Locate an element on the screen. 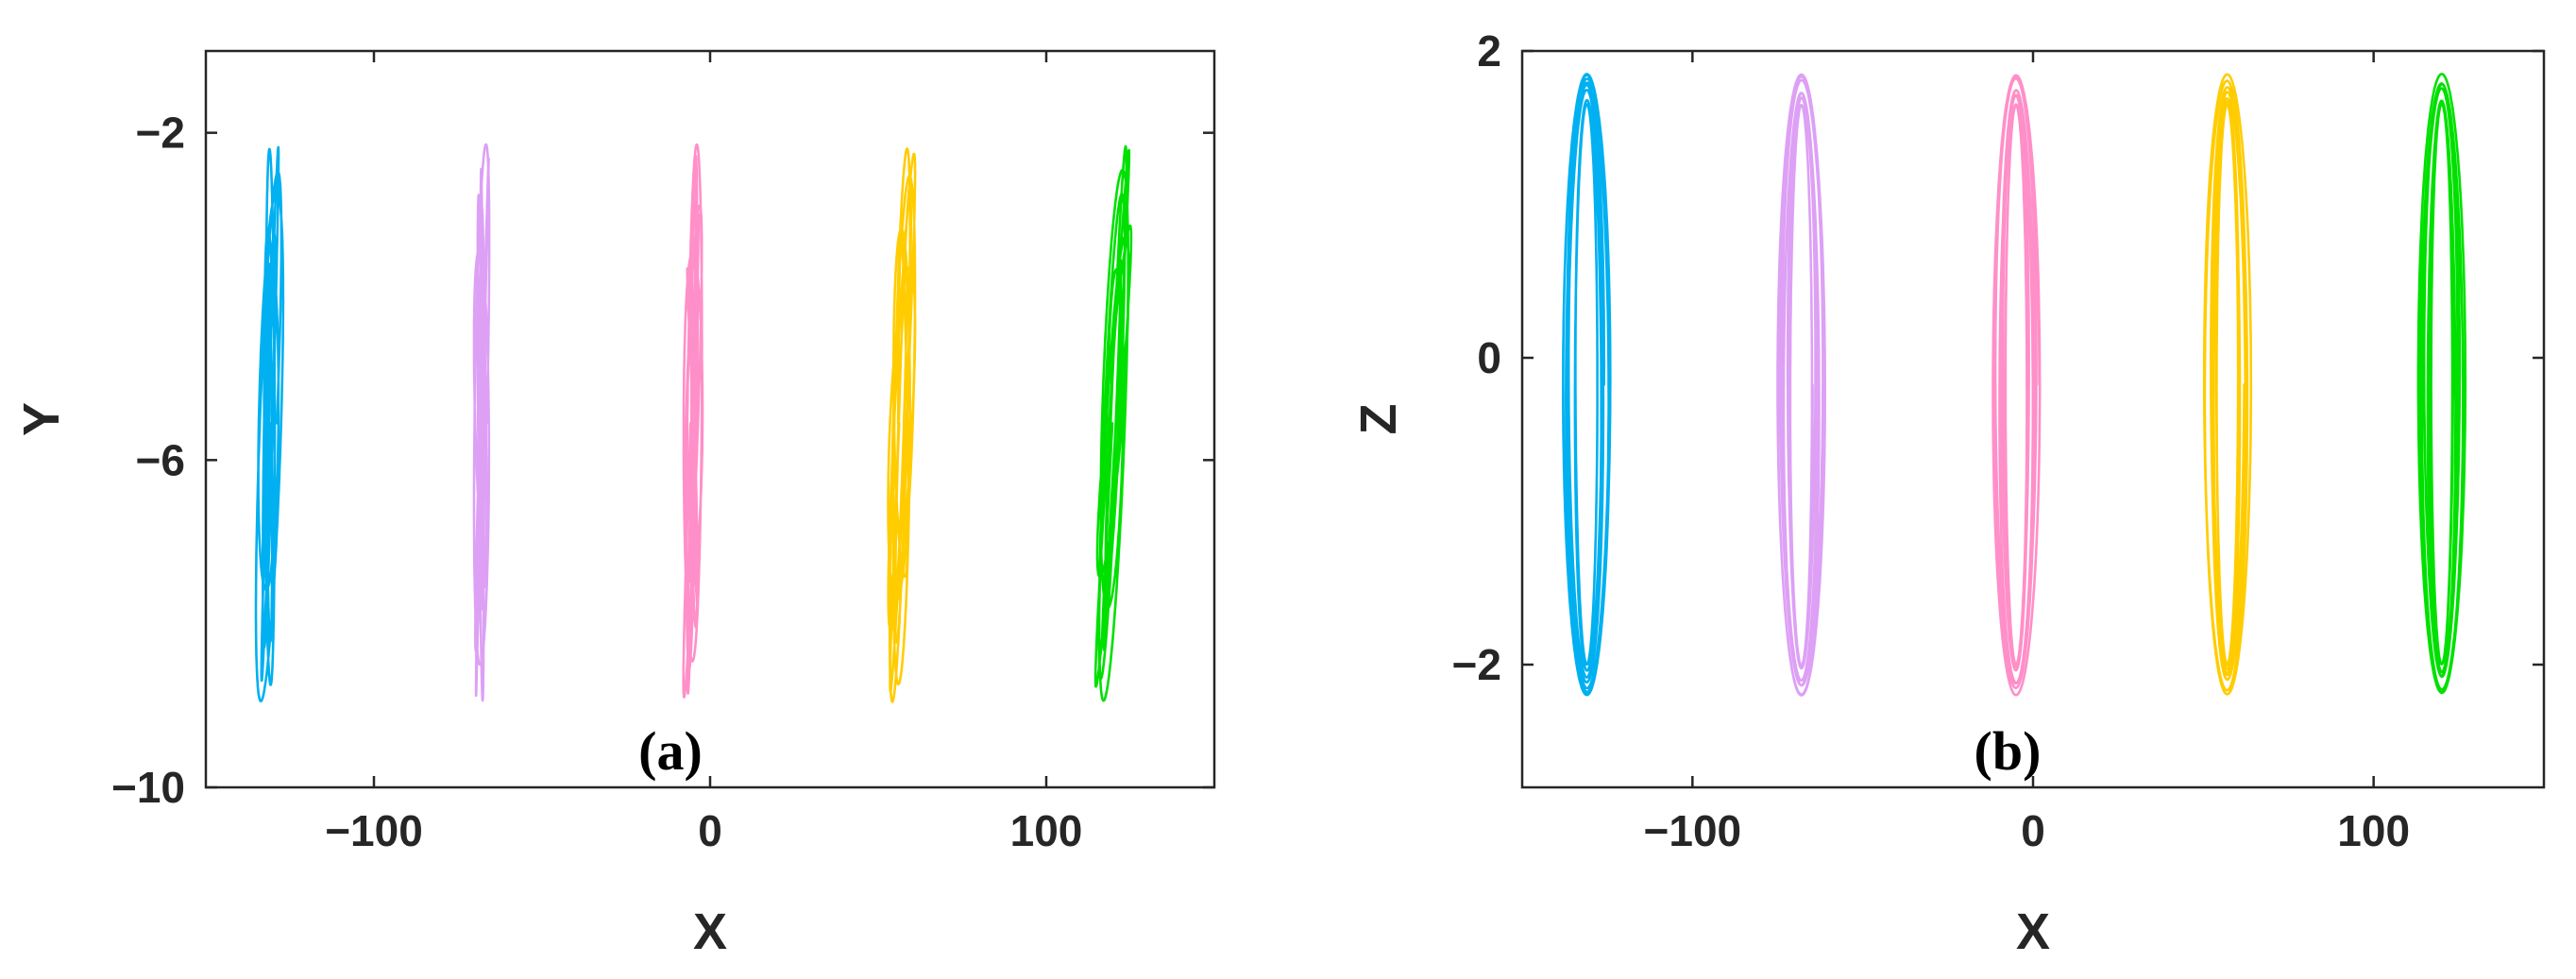  panel-a-xtick-label: −100 is located at coordinates (374, 830).